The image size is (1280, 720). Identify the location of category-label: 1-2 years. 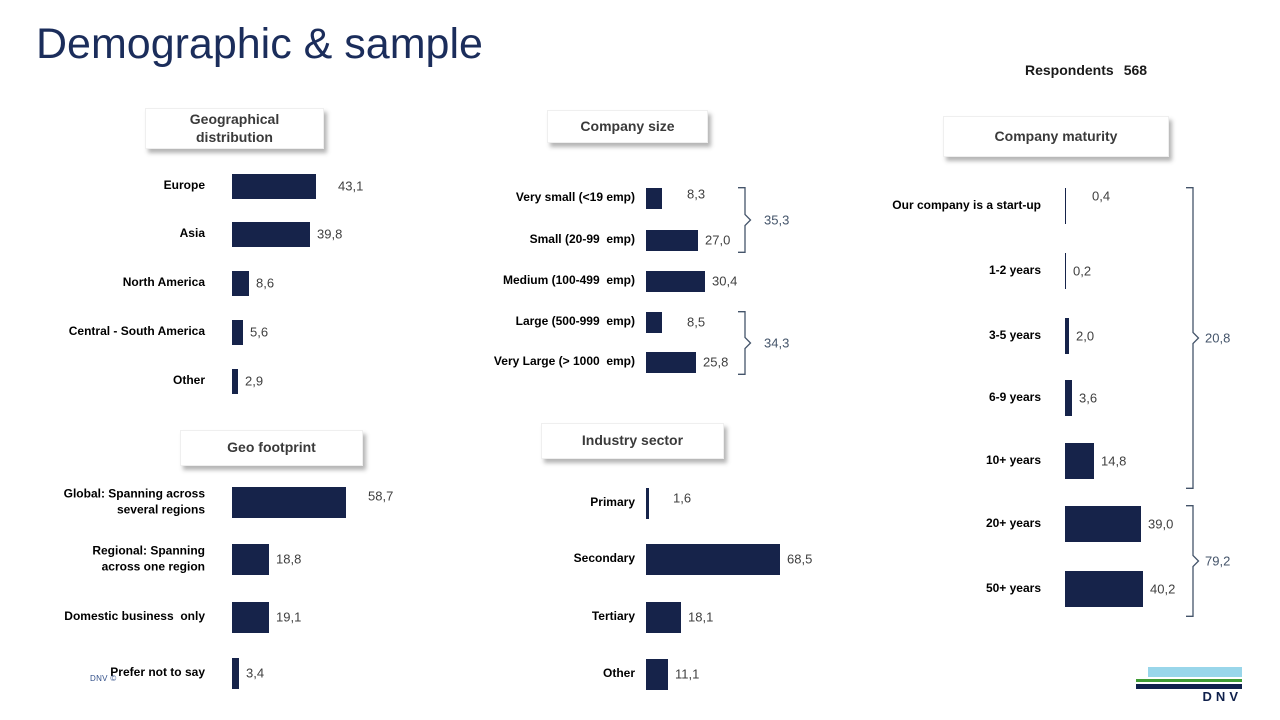
(1014, 270).